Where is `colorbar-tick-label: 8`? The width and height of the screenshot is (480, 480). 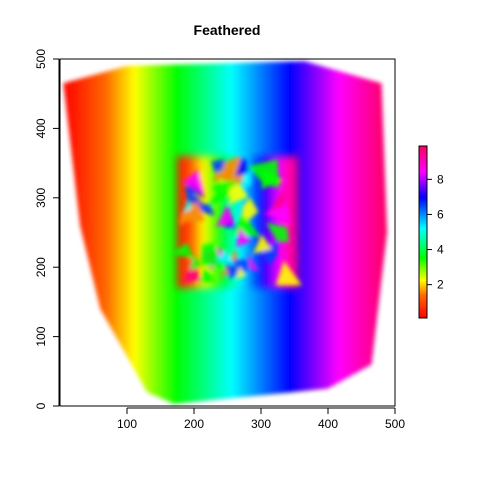 colorbar-tick-label: 8 is located at coordinates (440, 179).